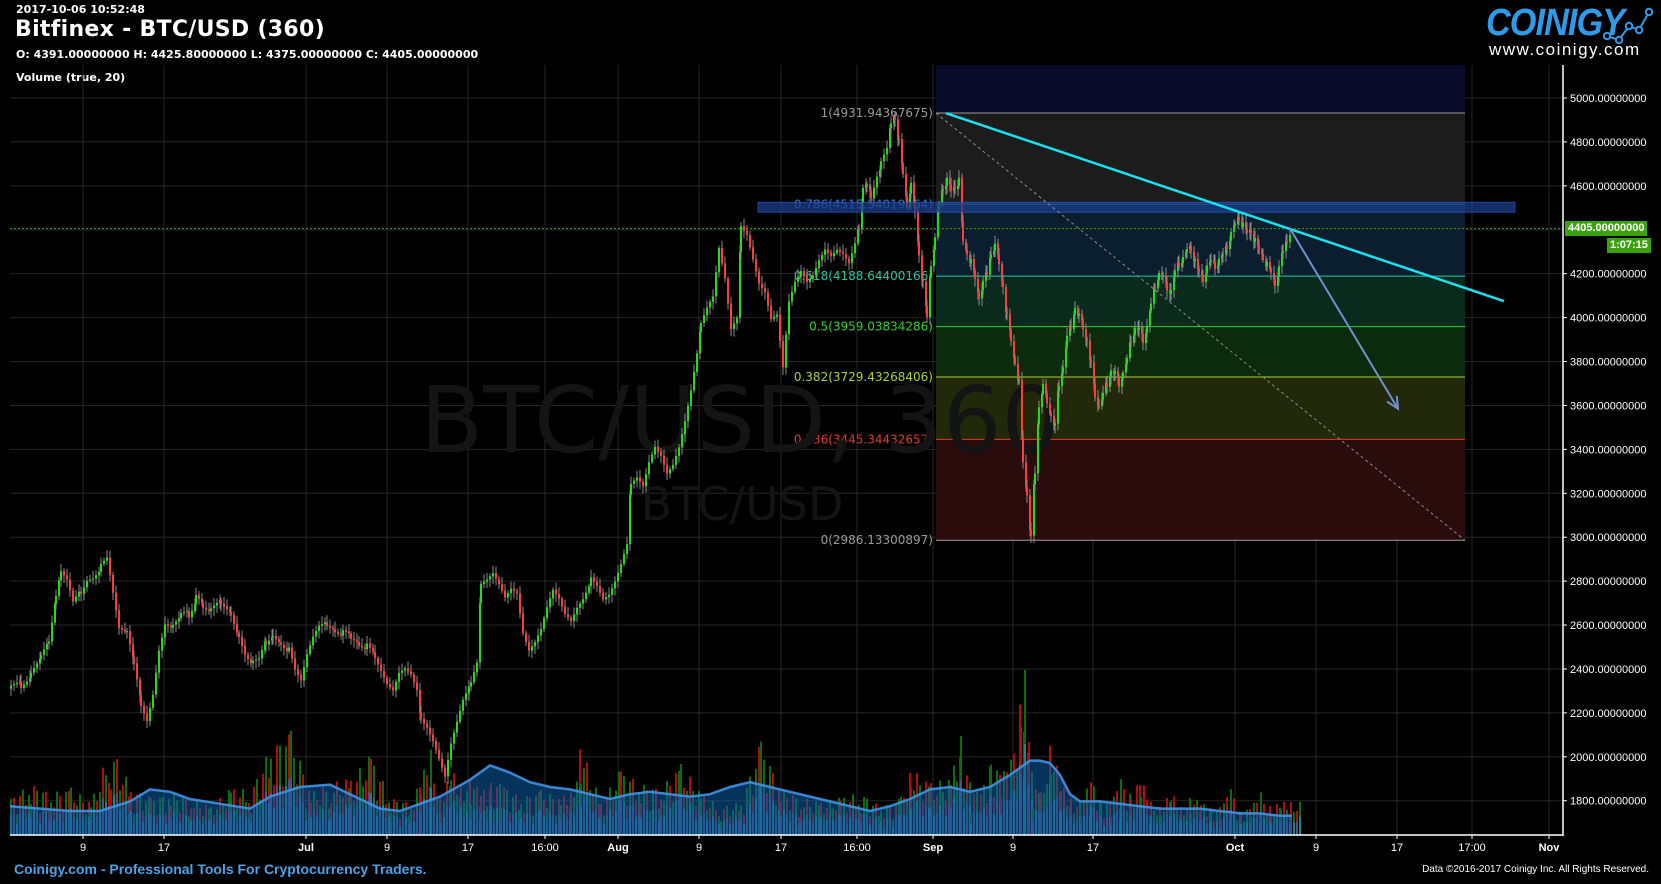 The width and height of the screenshot is (1661, 884). Describe the element at coordinates (1397, 848) in the screenshot. I see `x-tick-label: 17` at that location.